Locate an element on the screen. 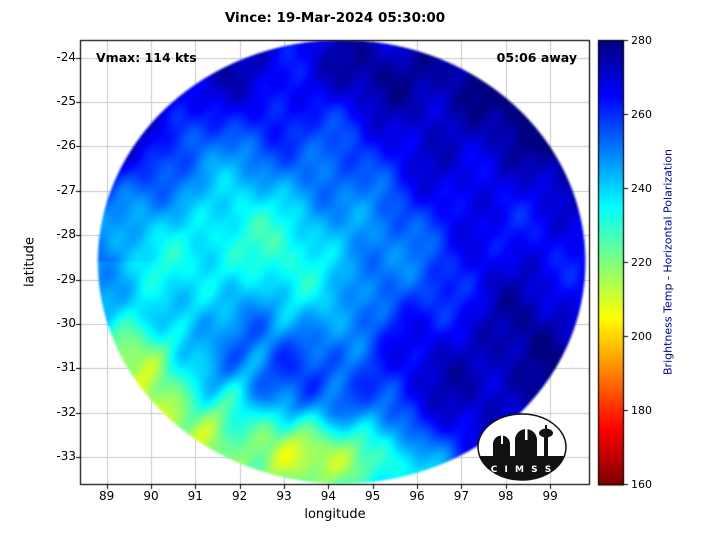 This screenshot has width=720, height=540. time-annotation: 05:06 away is located at coordinates (536, 57).